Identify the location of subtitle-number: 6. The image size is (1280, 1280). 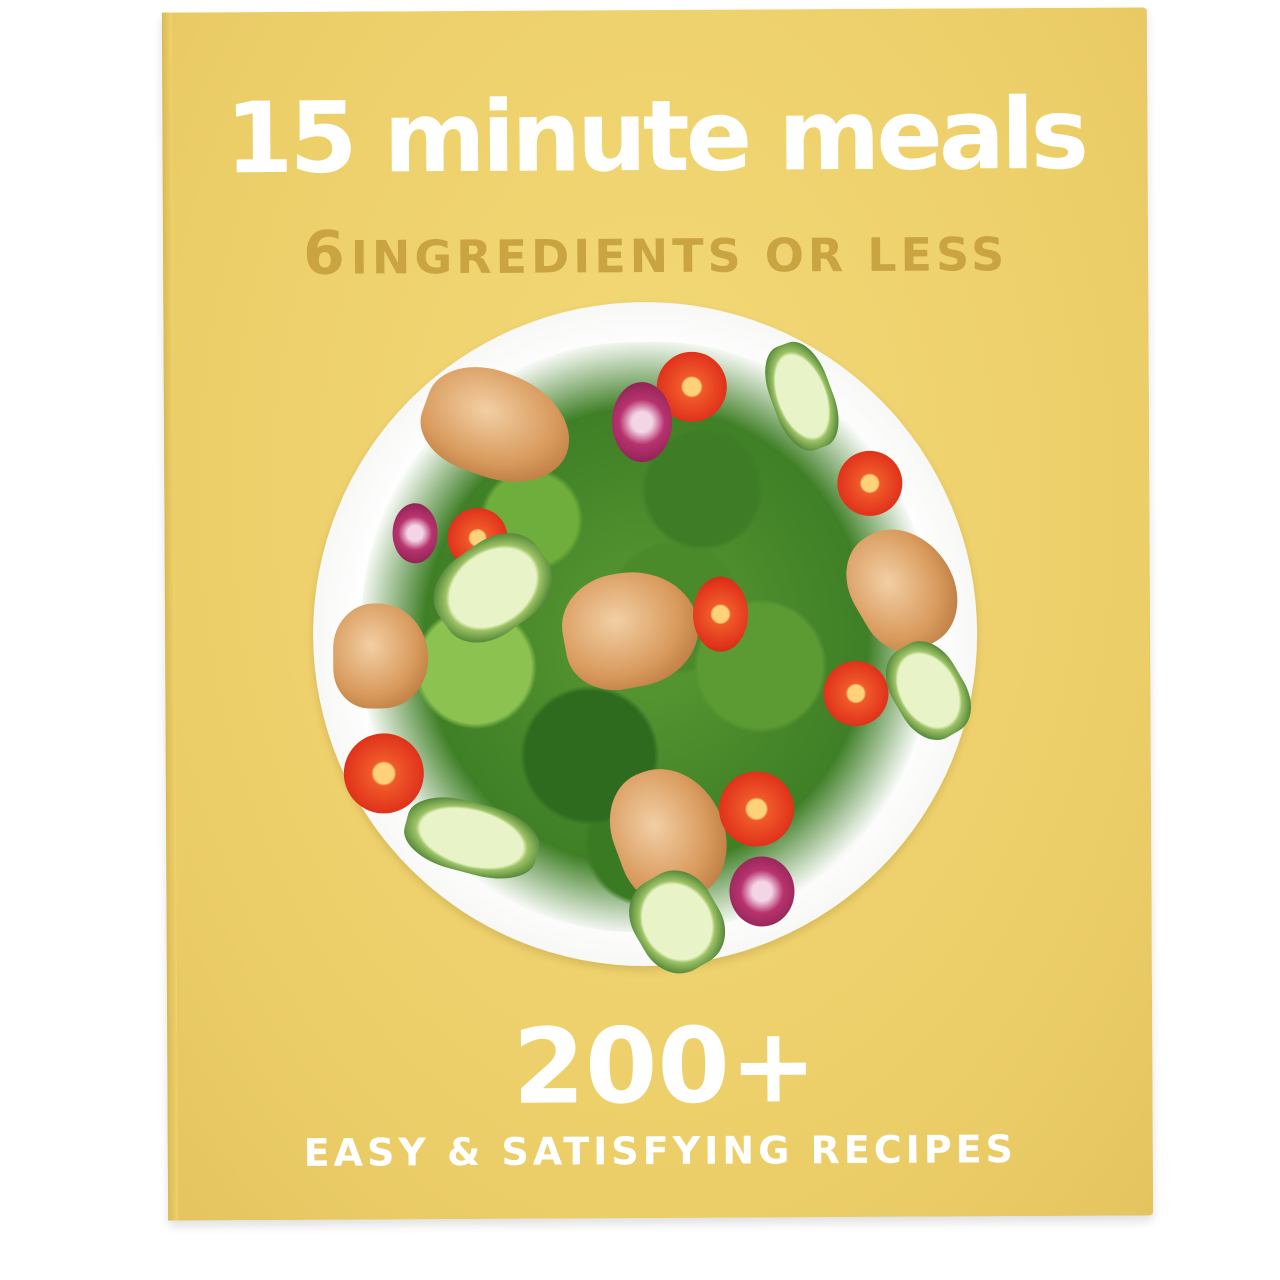
(323, 253).